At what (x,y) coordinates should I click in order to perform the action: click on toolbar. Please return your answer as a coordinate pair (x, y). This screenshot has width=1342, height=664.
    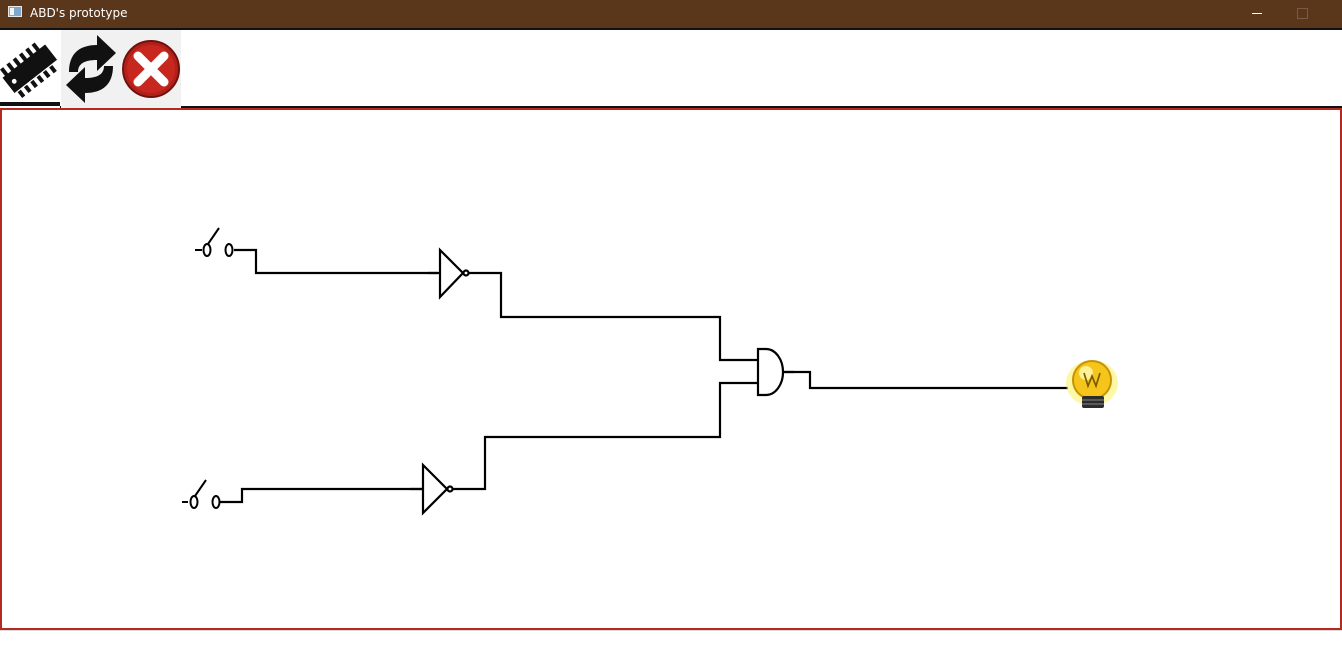
    Looking at the image, I should click on (671, 68).